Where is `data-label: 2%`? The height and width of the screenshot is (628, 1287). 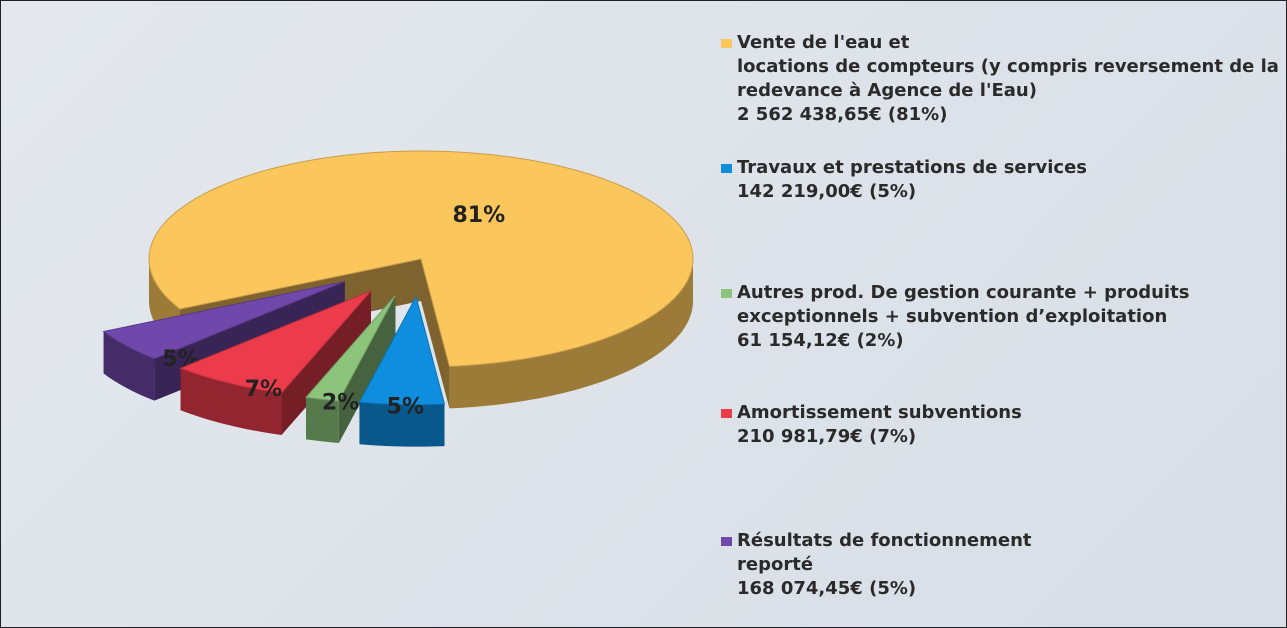
data-label: 2% is located at coordinates (340, 402).